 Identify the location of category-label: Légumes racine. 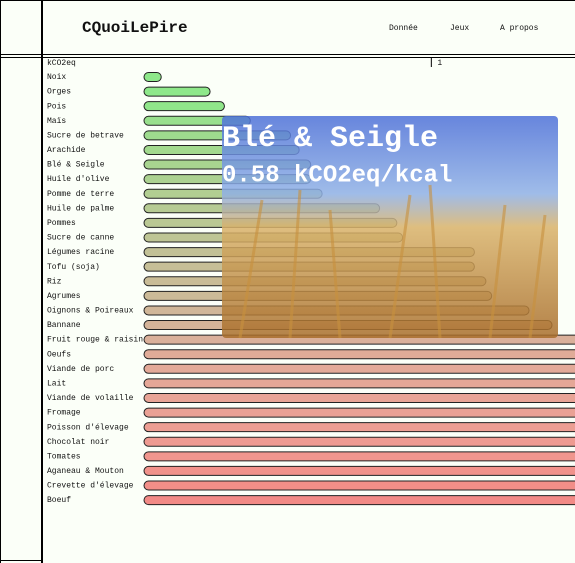
(80, 252).